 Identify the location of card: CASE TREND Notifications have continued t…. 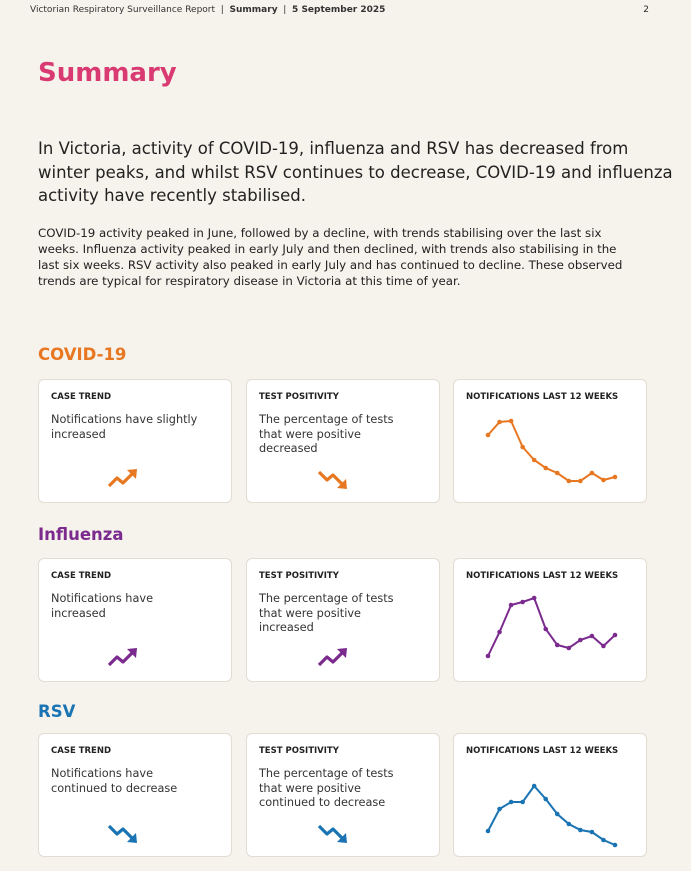
(135, 795).